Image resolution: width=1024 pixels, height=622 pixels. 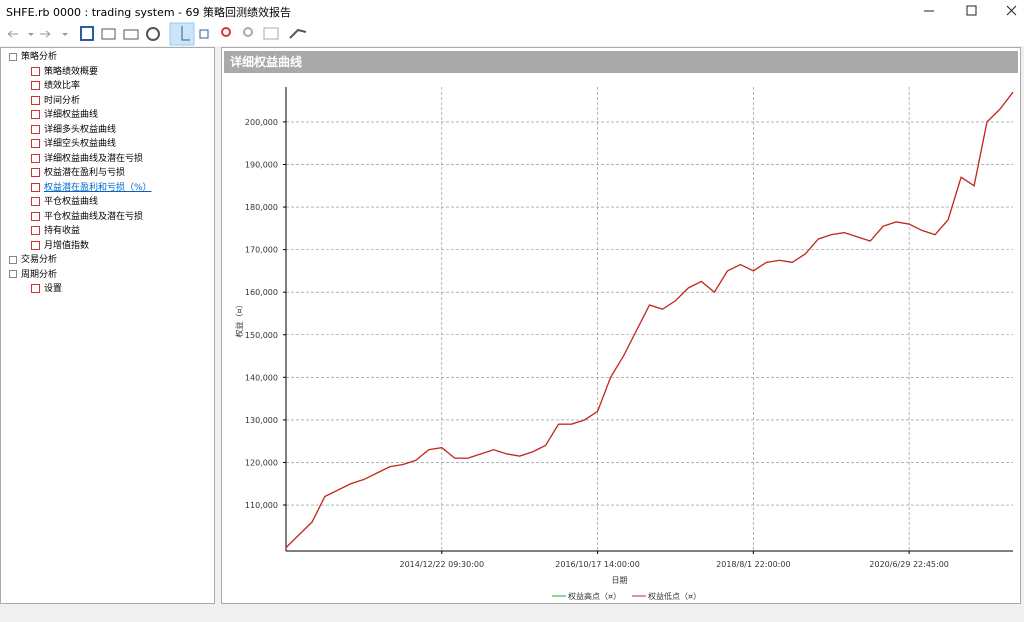 I want to click on tree-node: 策略分析, so click(x=33, y=57).